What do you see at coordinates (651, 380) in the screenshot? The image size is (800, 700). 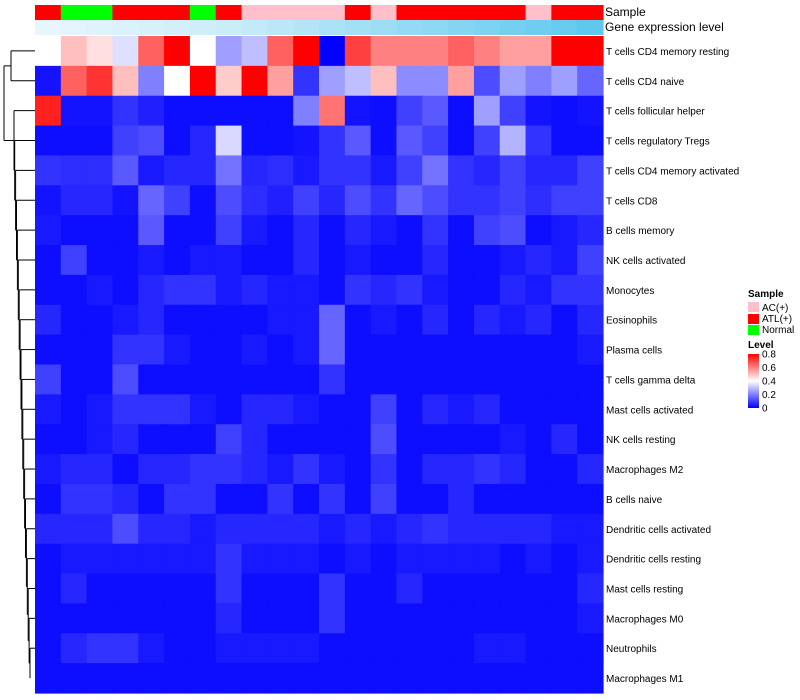 I see `row-label: T cells gamma delta` at bounding box center [651, 380].